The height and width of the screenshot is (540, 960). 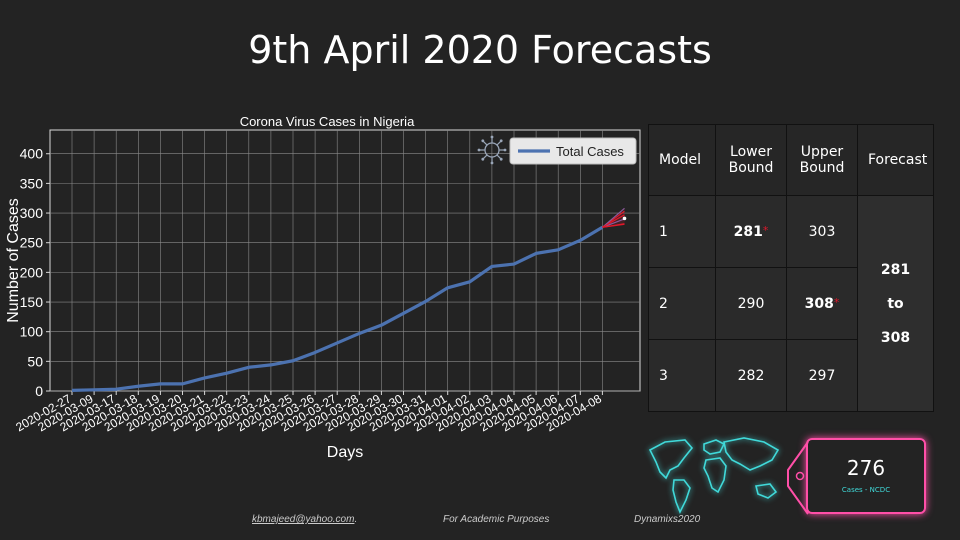 What do you see at coordinates (895, 160) in the screenshot?
I see `header-forecast: Forecast` at bounding box center [895, 160].